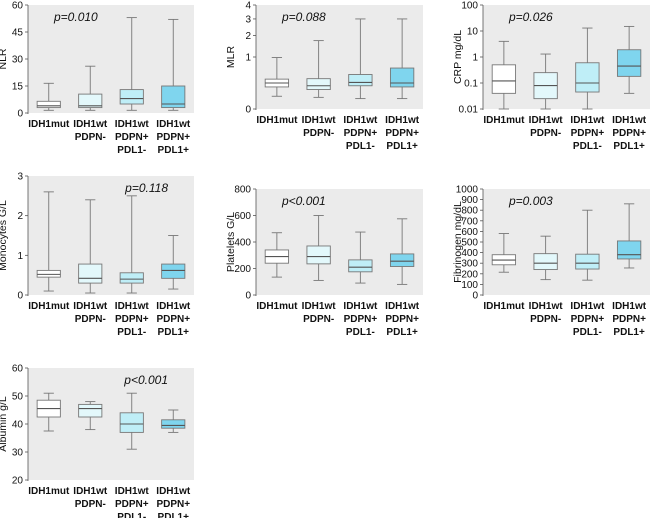 The width and height of the screenshot is (669, 518). What do you see at coordinates (469, 253) in the screenshot?
I see `y-tick-label: 400` at bounding box center [469, 253].